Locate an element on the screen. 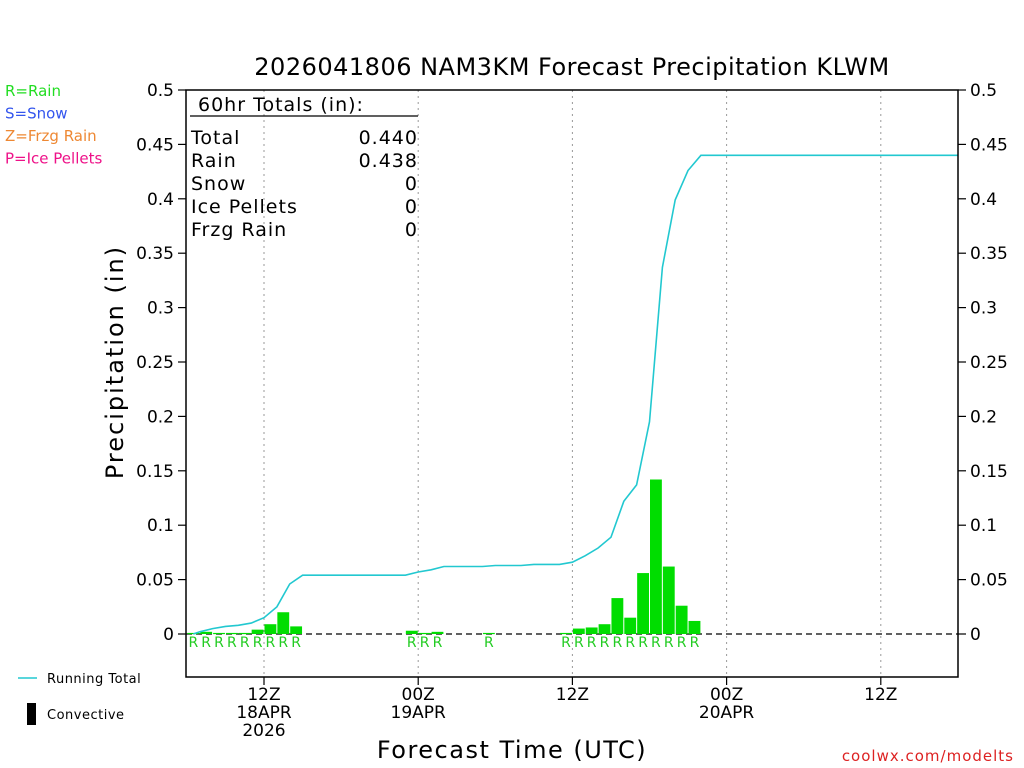 This screenshot has height=768, width=1024. y-tick-label-left: 0.2 is located at coordinates (160, 417).